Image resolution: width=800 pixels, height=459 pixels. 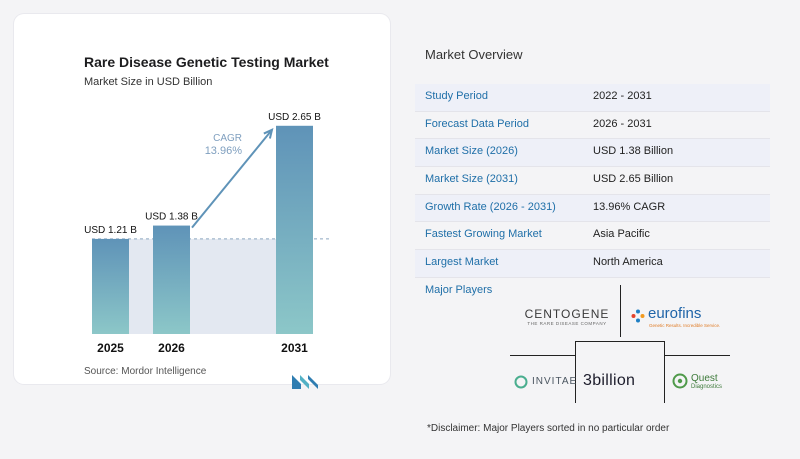 I want to click on row-key: Study Period, so click(x=456, y=96).